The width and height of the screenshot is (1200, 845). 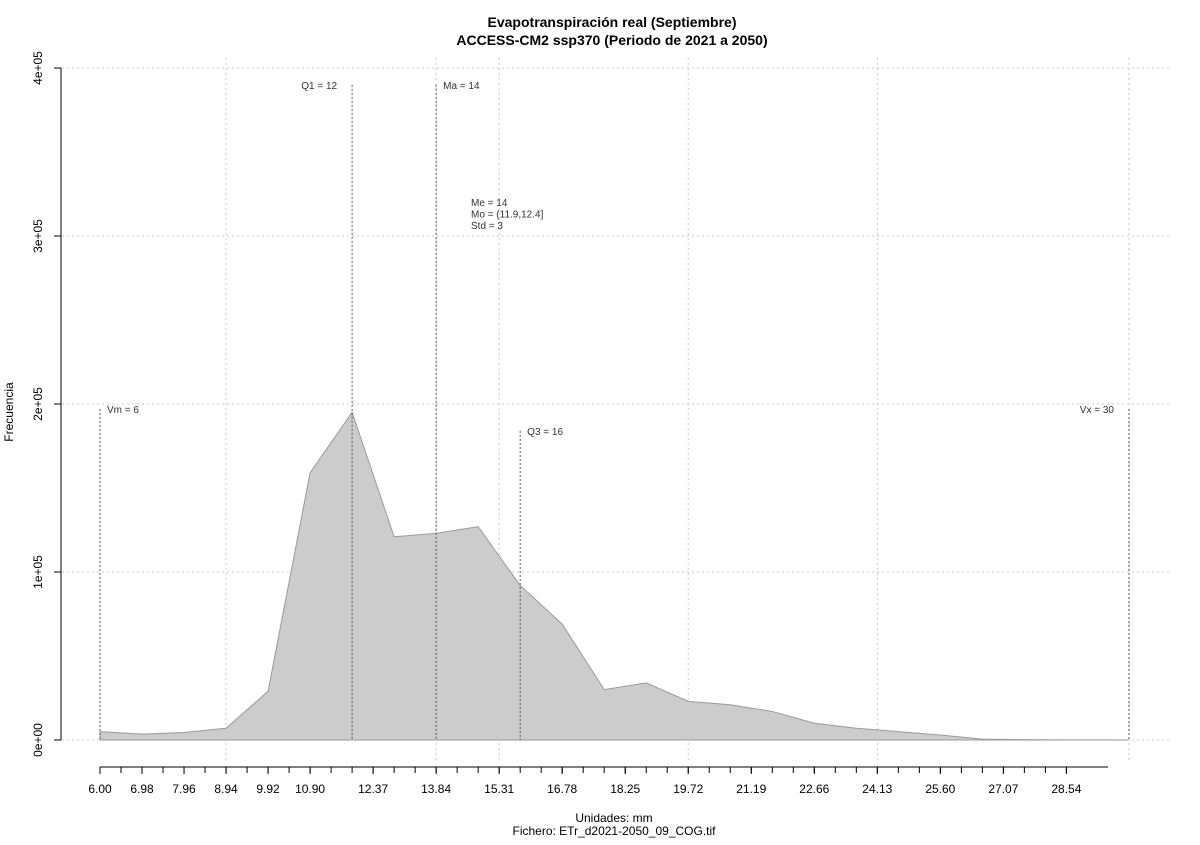 I want to click on stat-marker-label: Q1 = 12, so click(x=319, y=86).